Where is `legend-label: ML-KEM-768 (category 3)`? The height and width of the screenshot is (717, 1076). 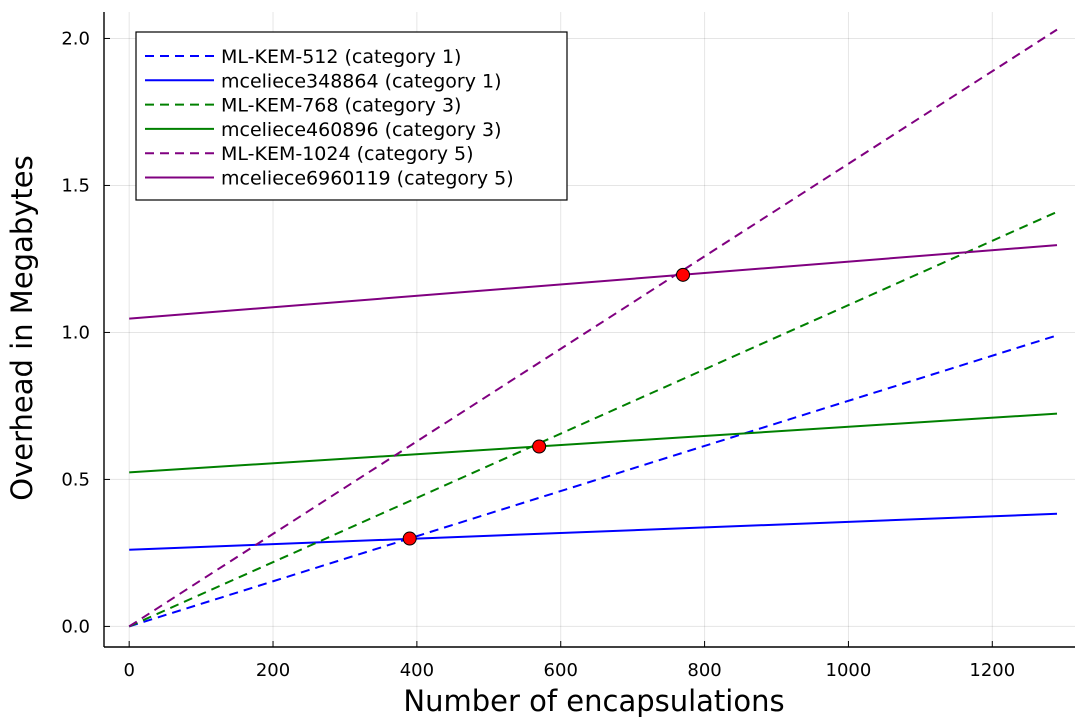
legend-label: ML-KEM-768 (category 3) is located at coordinates (341, 106).